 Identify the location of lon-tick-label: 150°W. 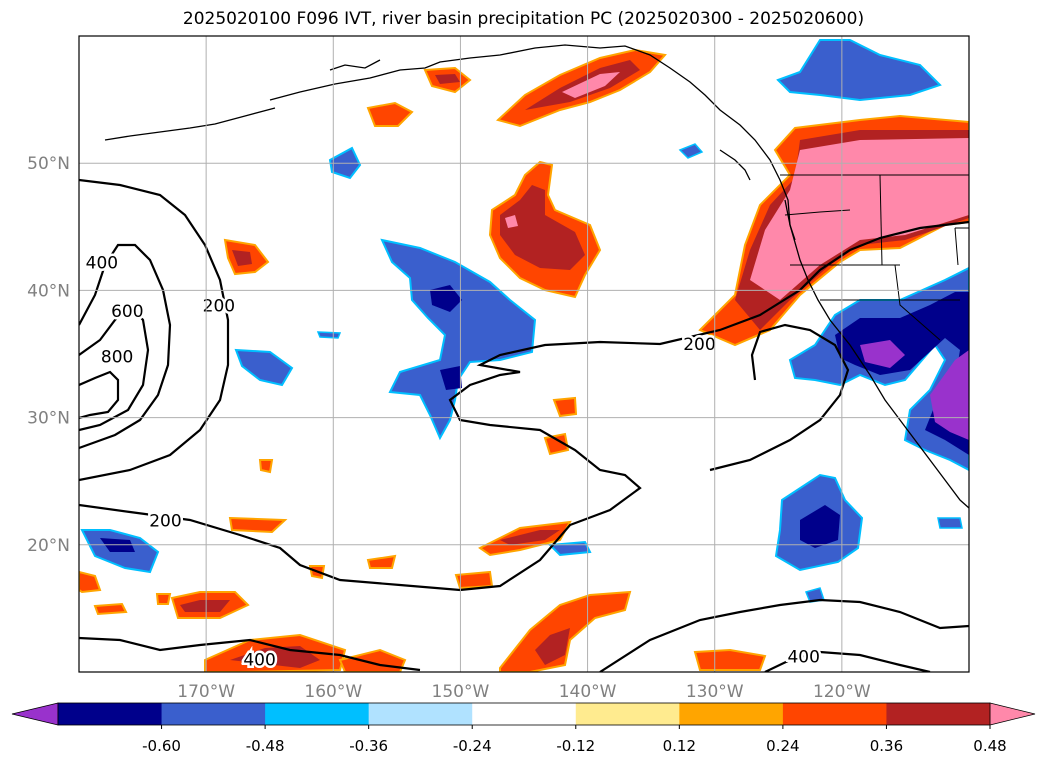
(461, 692).